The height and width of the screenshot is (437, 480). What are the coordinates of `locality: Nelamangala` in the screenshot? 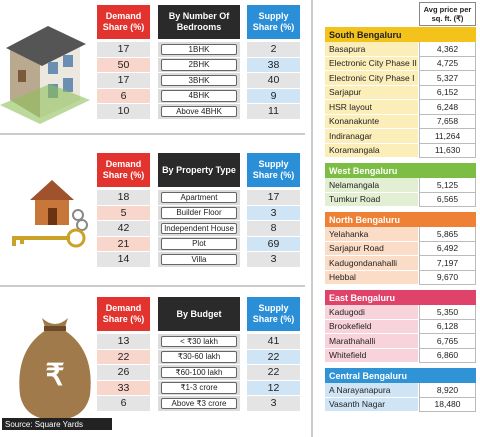 It's located at (371, 185).